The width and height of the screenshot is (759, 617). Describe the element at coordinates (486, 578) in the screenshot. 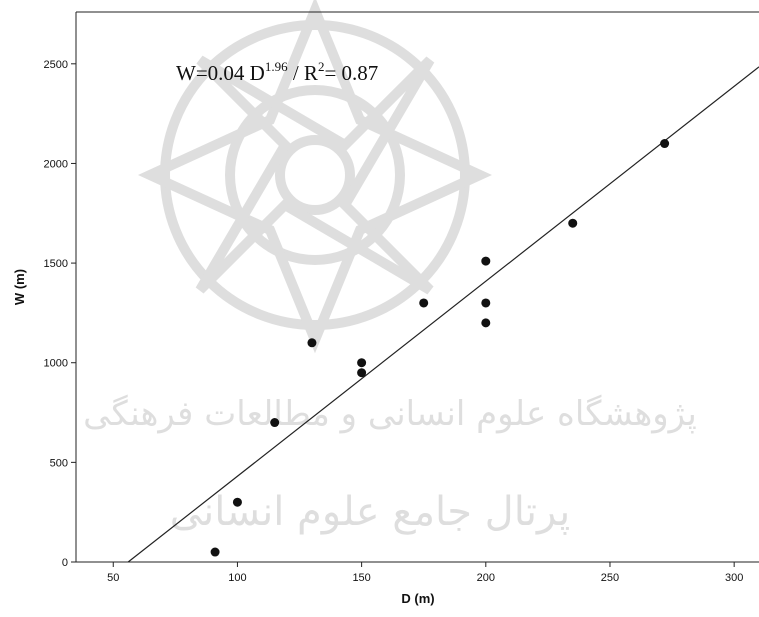

I see `x-tick-label: 200` at that location.